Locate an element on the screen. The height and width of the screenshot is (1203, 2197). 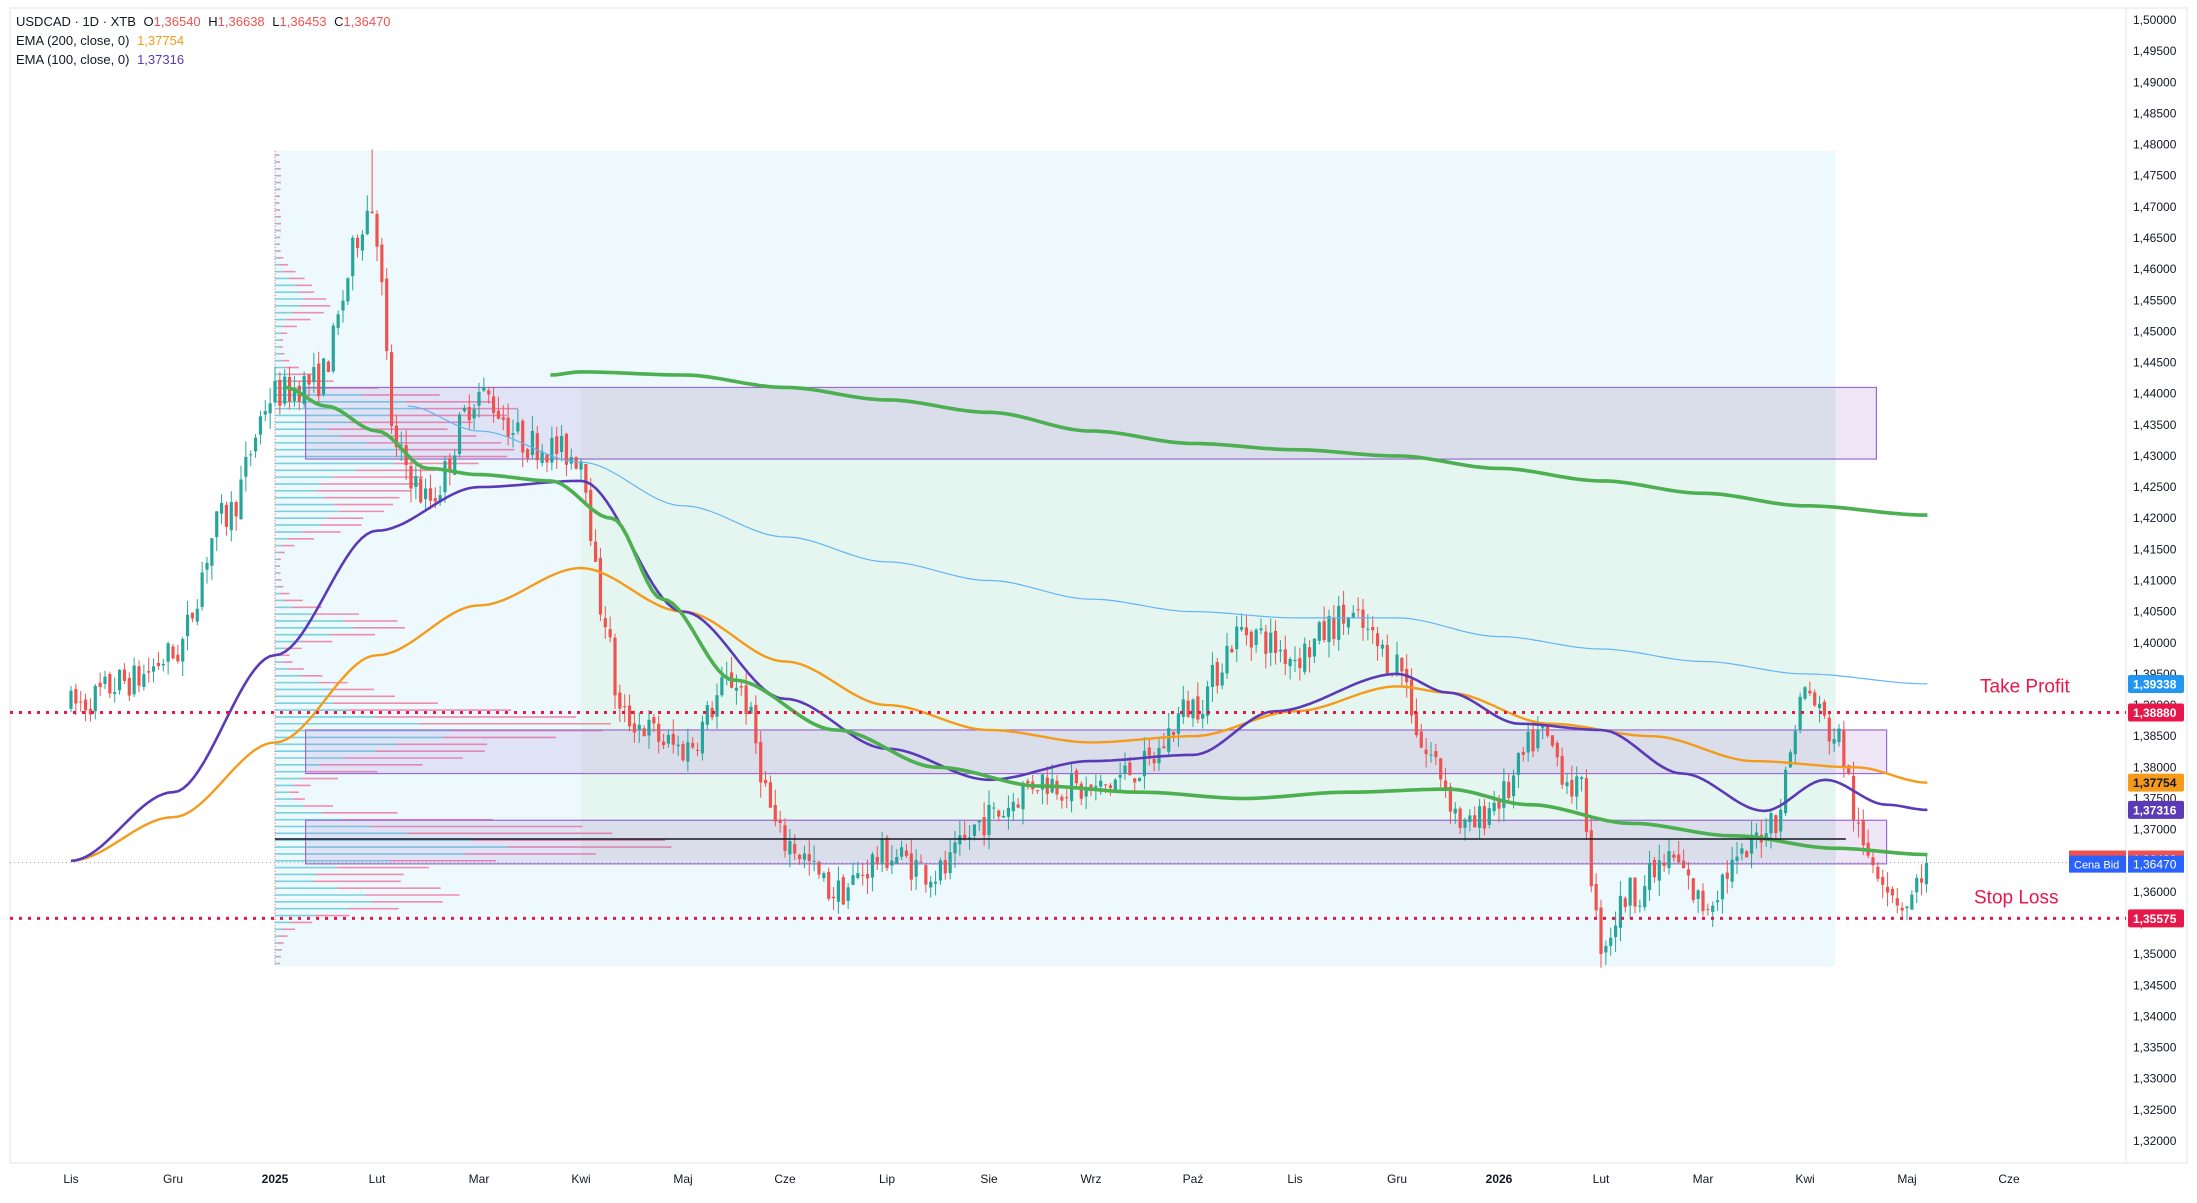
legend-ema200-row: EMA (200, close, 0) 1,37754 is located at coordinates (203, 40).